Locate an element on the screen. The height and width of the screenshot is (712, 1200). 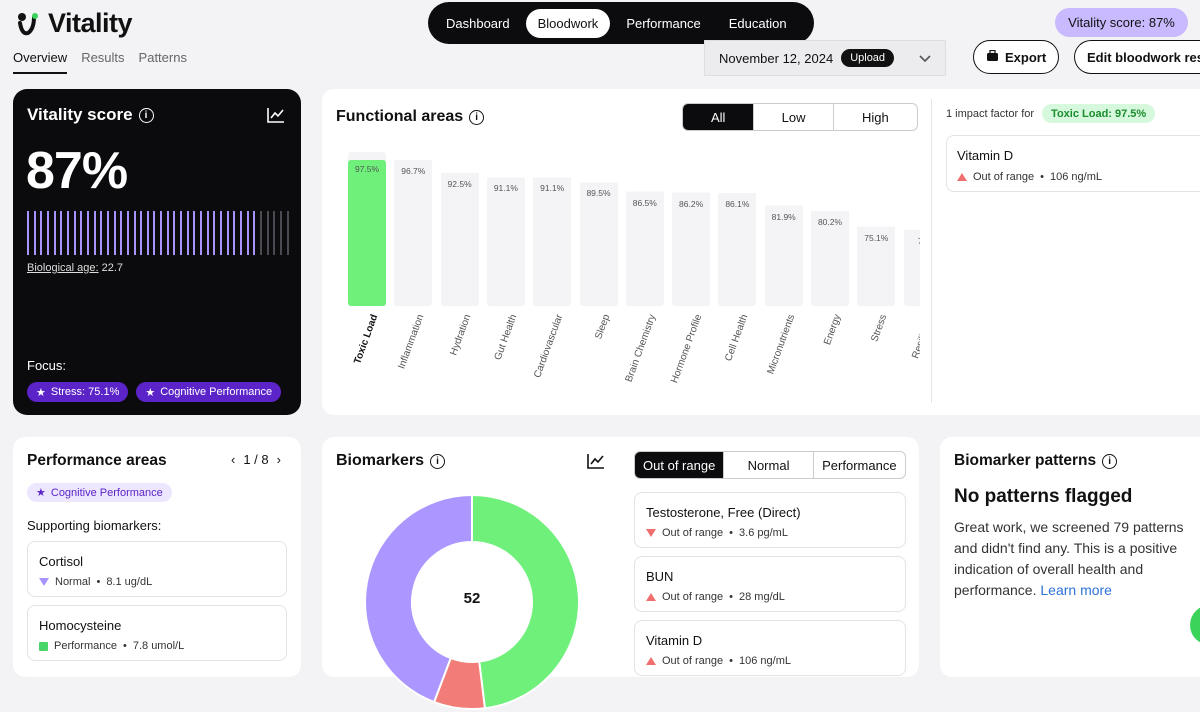
biomarker-meta: Out of range • 28 mg/dL is located at coordinates (715, 597).